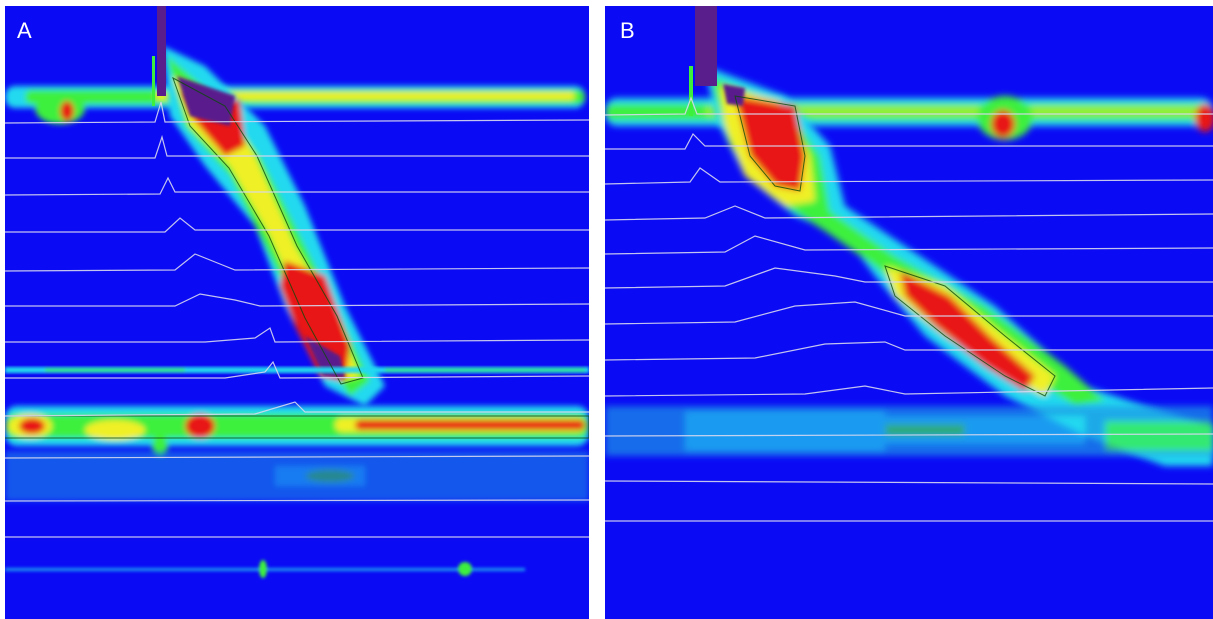 The height and width of the screenshot is (619, 1213). I want to click on panel-a-label: A, so click(24, 30).